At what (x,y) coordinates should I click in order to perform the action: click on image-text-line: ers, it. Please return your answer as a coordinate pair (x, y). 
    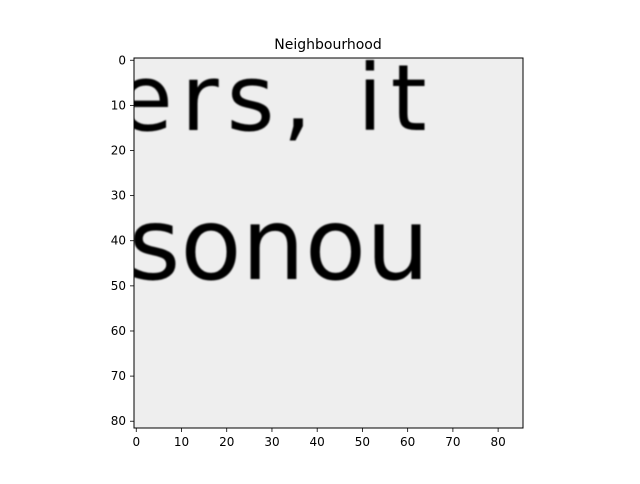
    Looking at the image, I should click on (275, 98).